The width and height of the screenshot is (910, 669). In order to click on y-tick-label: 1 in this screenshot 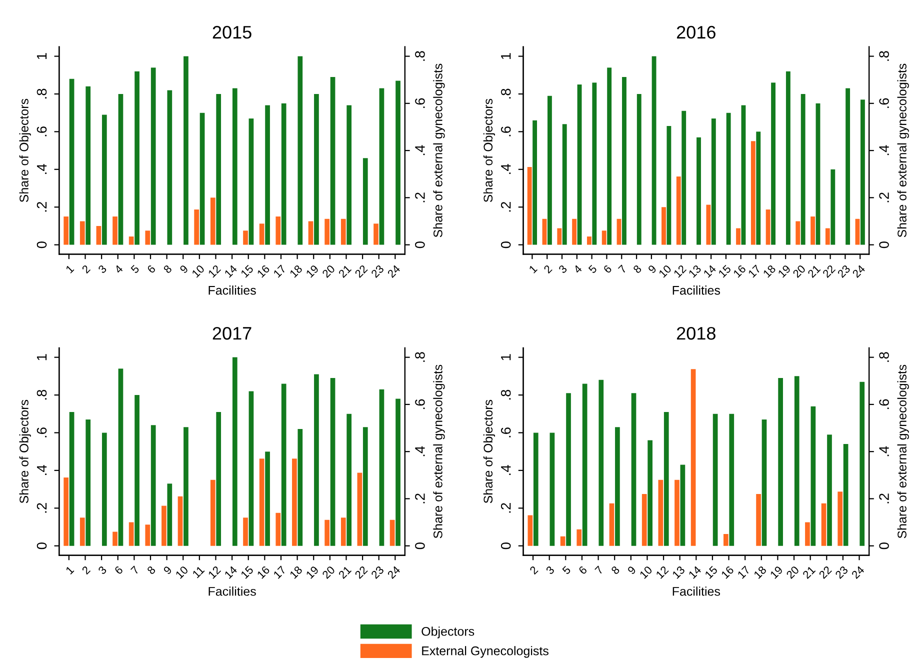, I will do `click(41, 56)`.